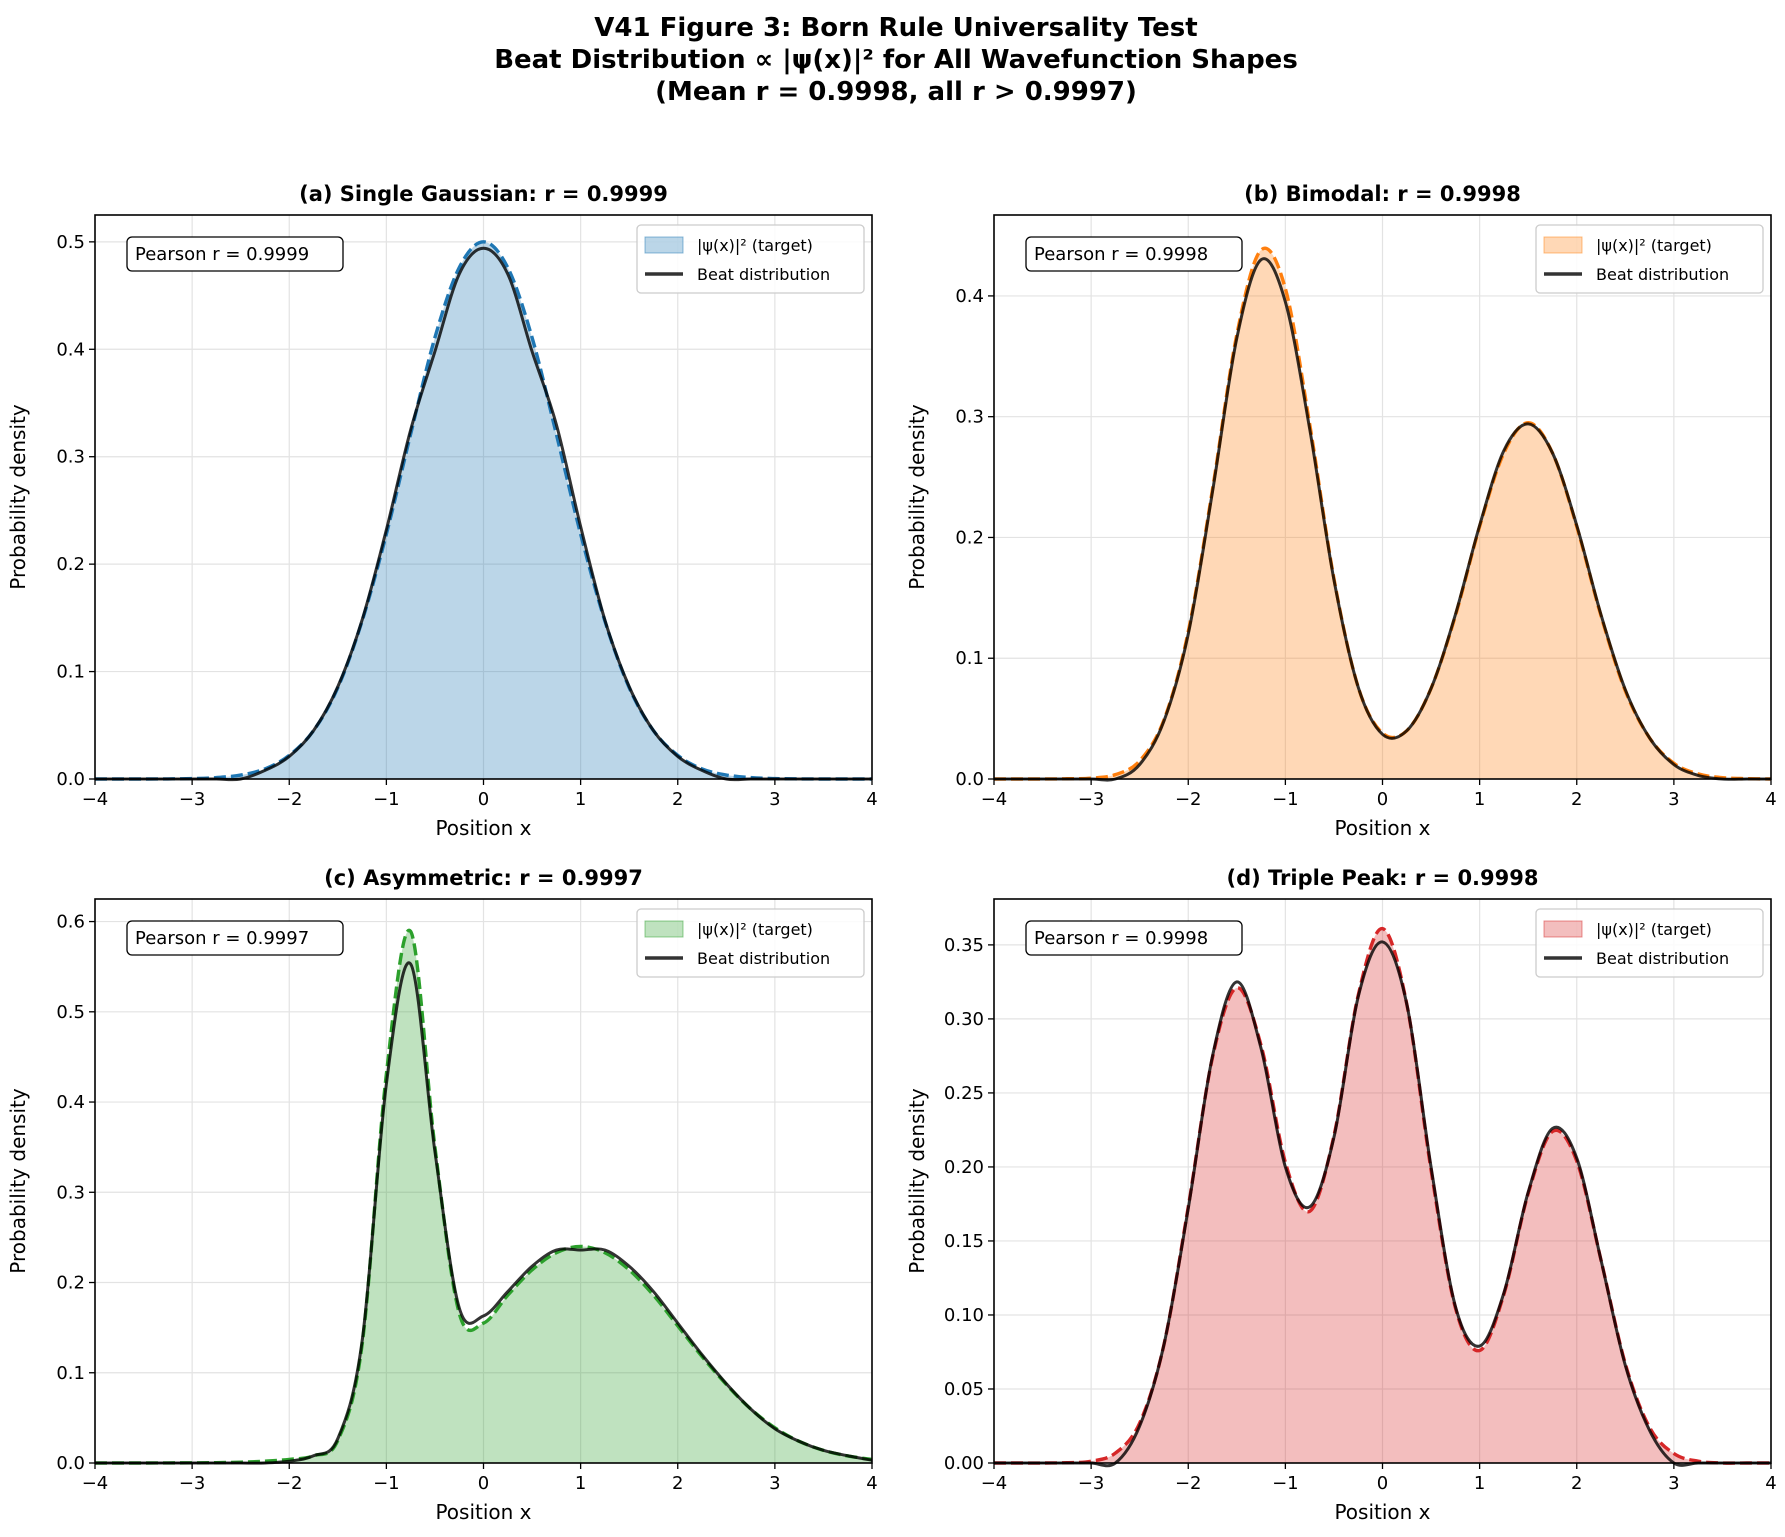 This screenshot has width=1785, height=1537. I want to click on subplot-title: (b) Bimodal: r = 0.9998, so click(1382, 194).